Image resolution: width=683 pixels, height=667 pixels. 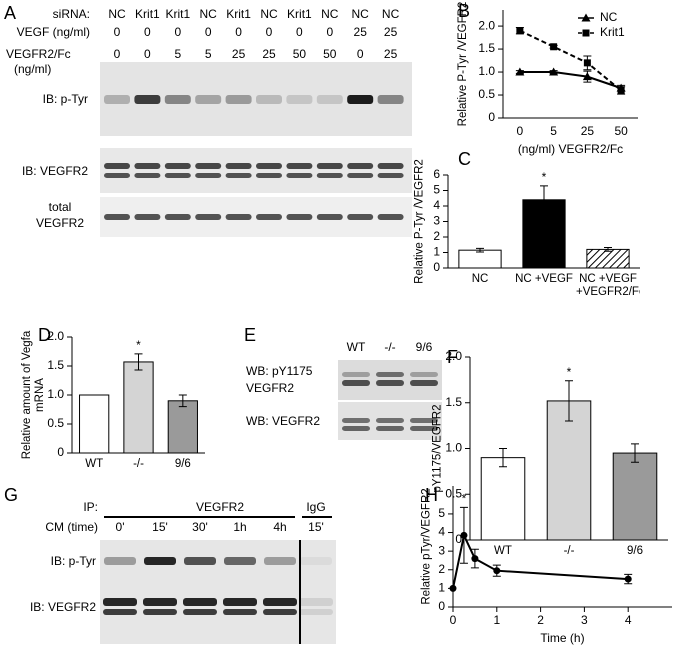 I want to click on x-tick-label: 3, so click(x=584, y=620).